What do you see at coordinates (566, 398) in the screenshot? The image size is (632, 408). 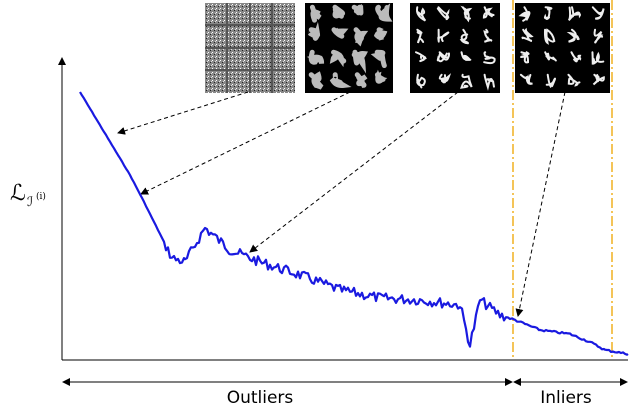 I see `region-label: Inliers` at bounding box center [566, 398].